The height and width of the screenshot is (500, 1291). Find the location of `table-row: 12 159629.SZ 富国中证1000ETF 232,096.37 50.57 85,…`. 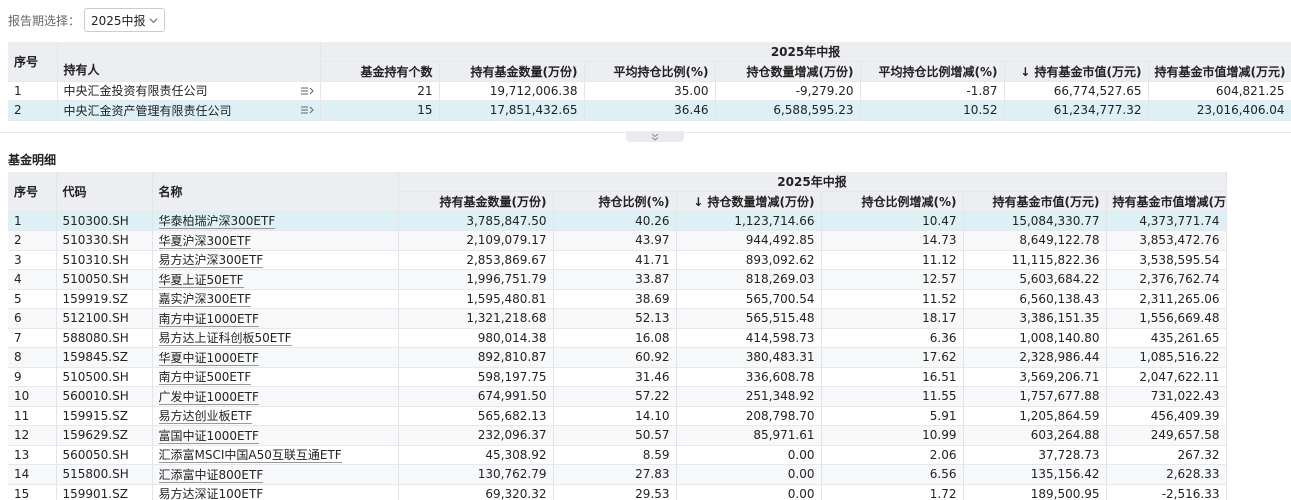

table-row: 12 159629.SZ 富国中证1000ETF 232,096.37 50.57 85,… is located at coordinates (617, 435).